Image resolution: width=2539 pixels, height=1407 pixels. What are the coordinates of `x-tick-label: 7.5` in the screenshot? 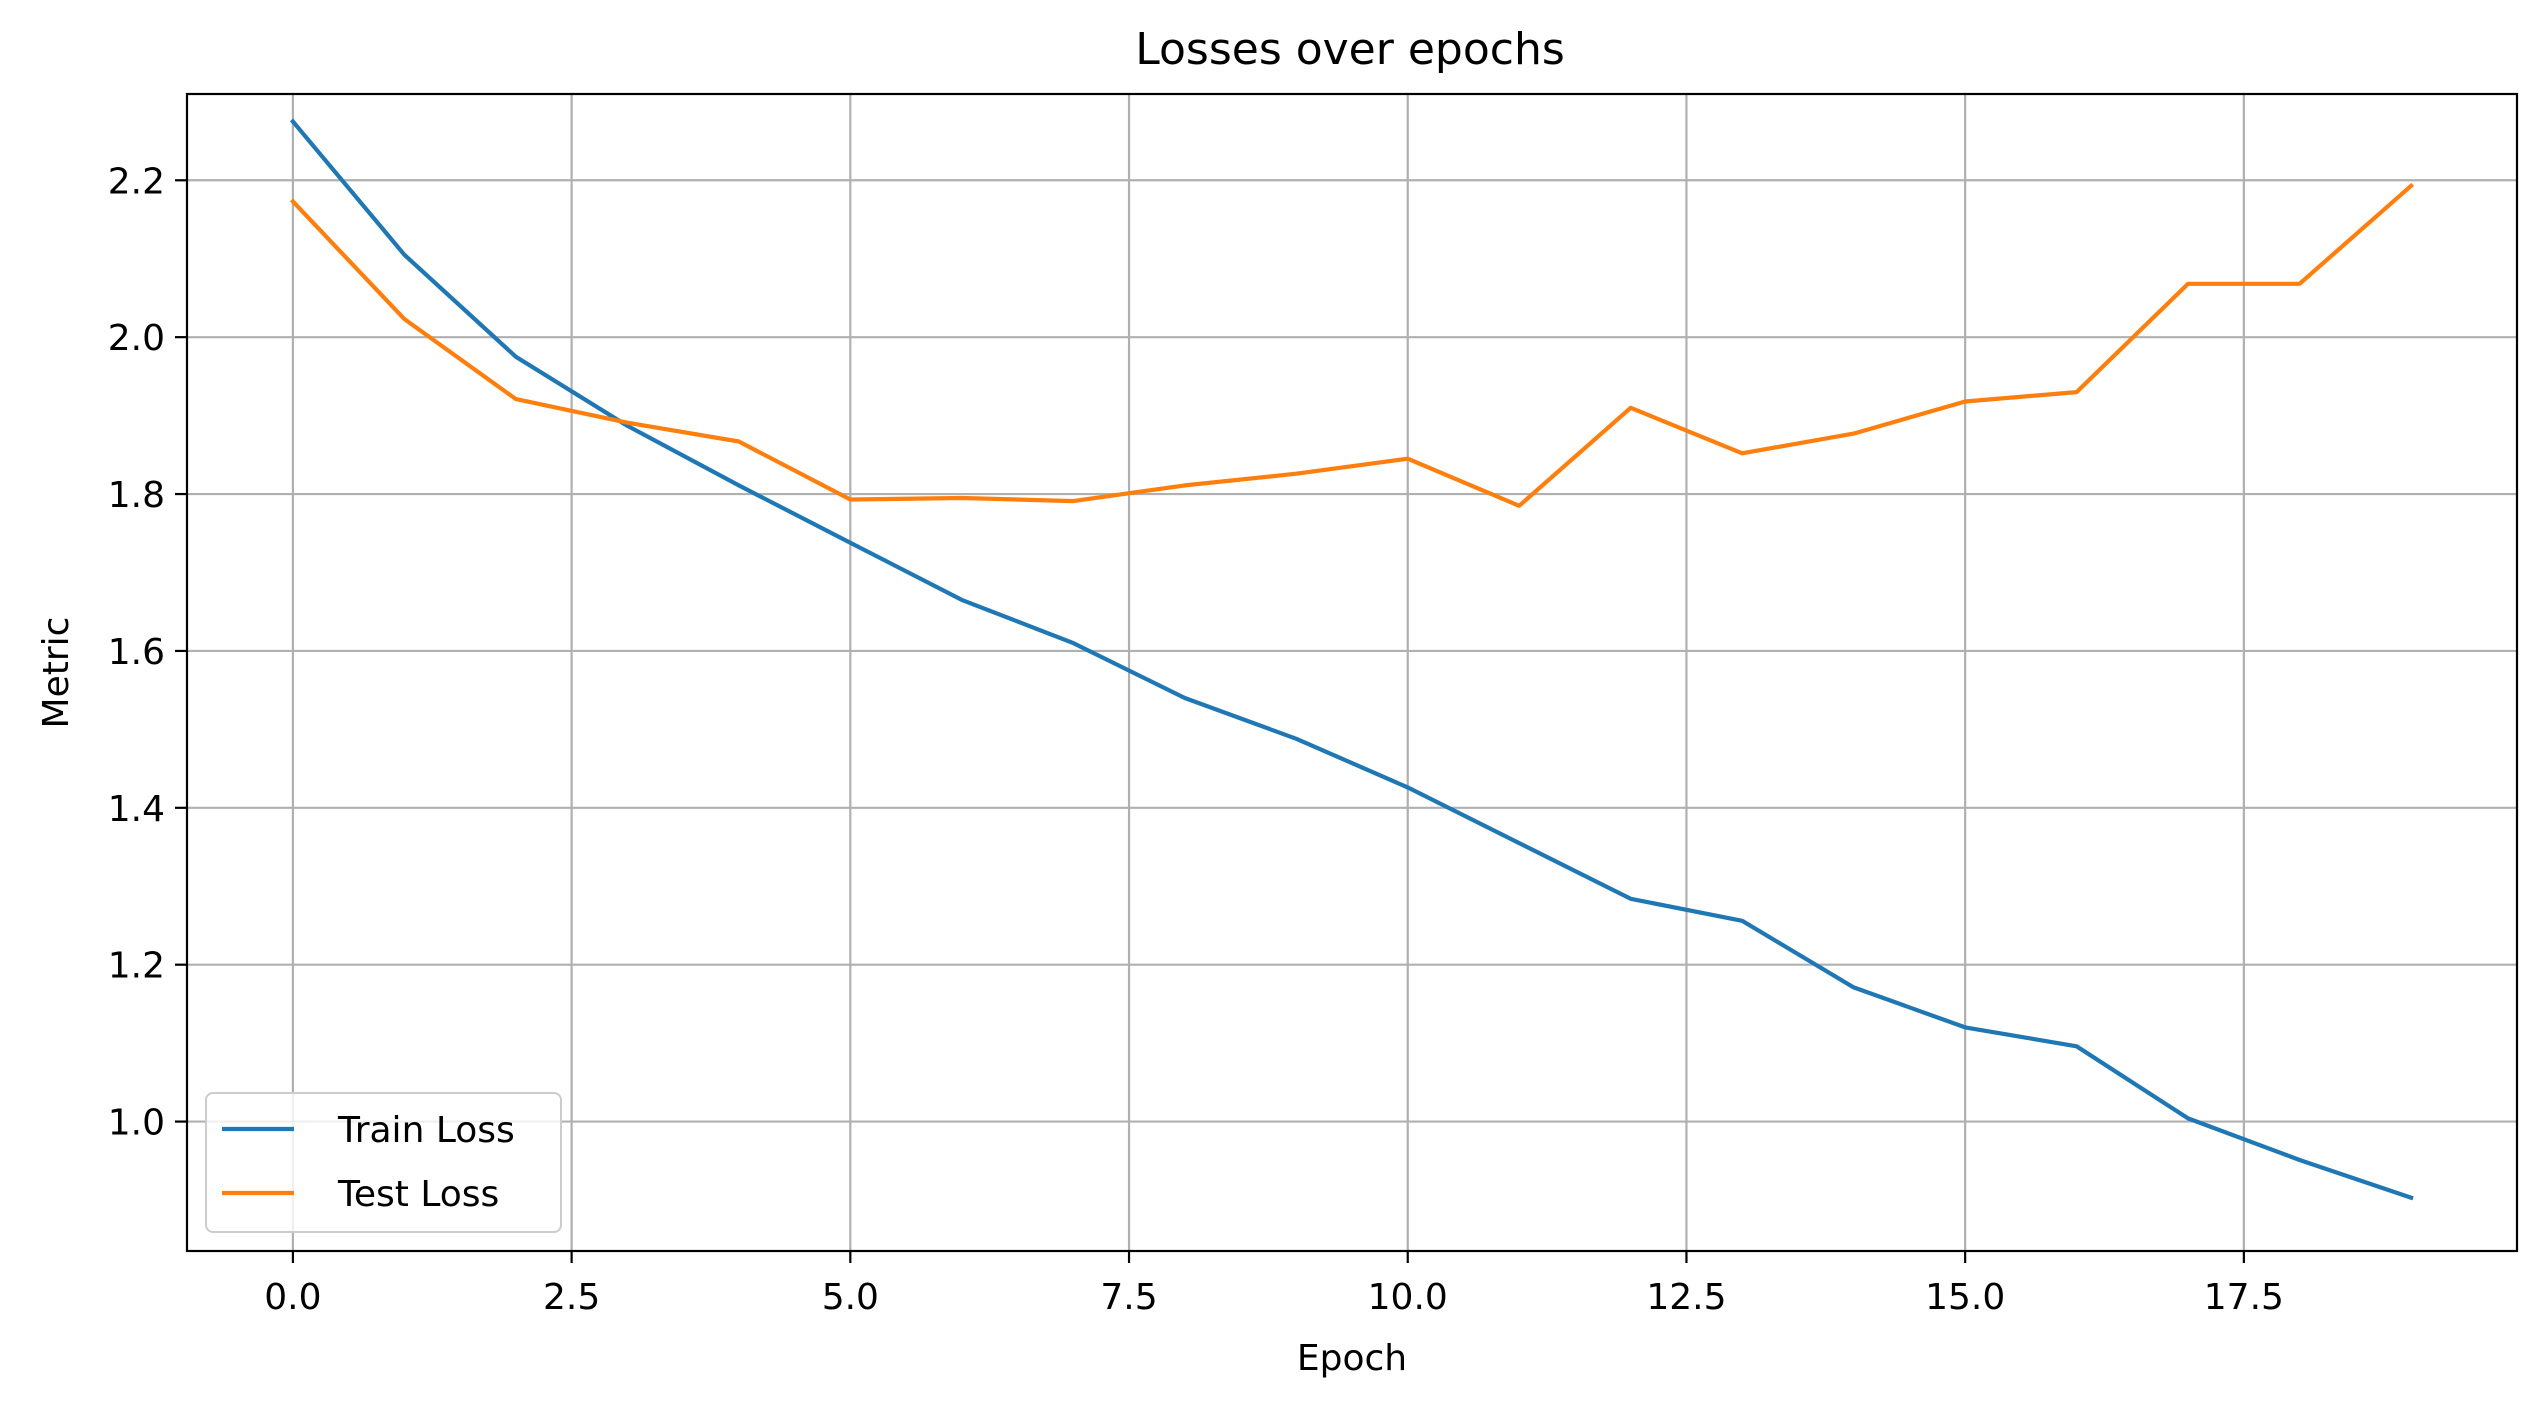 It's located at (1128, 1297).